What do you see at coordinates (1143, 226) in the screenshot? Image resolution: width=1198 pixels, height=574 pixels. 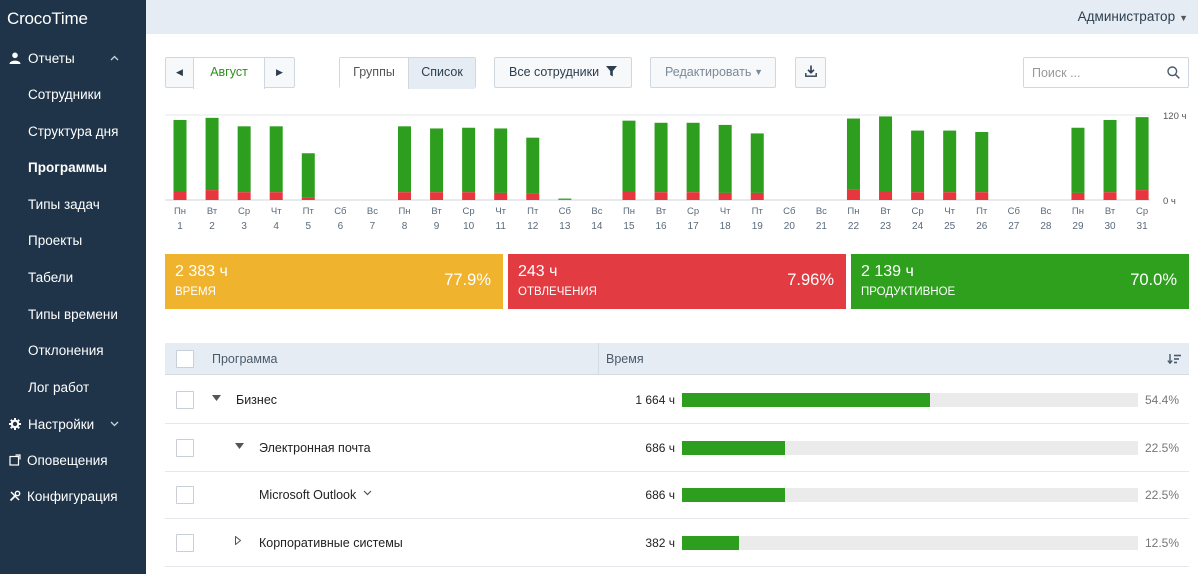 I see `x-day-label: 31` at bounding box center [1143, 226].